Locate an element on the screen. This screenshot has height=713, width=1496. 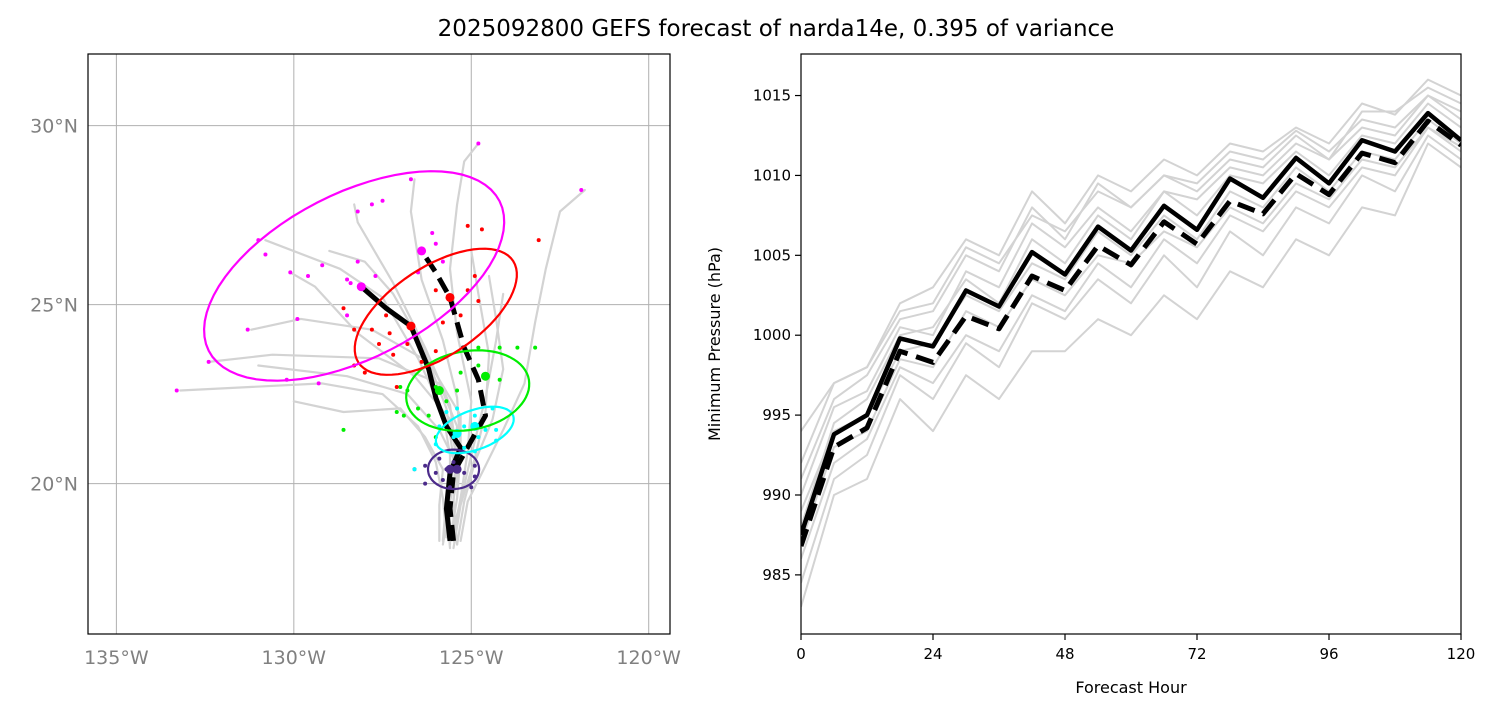
x-tick-label: 0 is located at coordinates (801, 654).